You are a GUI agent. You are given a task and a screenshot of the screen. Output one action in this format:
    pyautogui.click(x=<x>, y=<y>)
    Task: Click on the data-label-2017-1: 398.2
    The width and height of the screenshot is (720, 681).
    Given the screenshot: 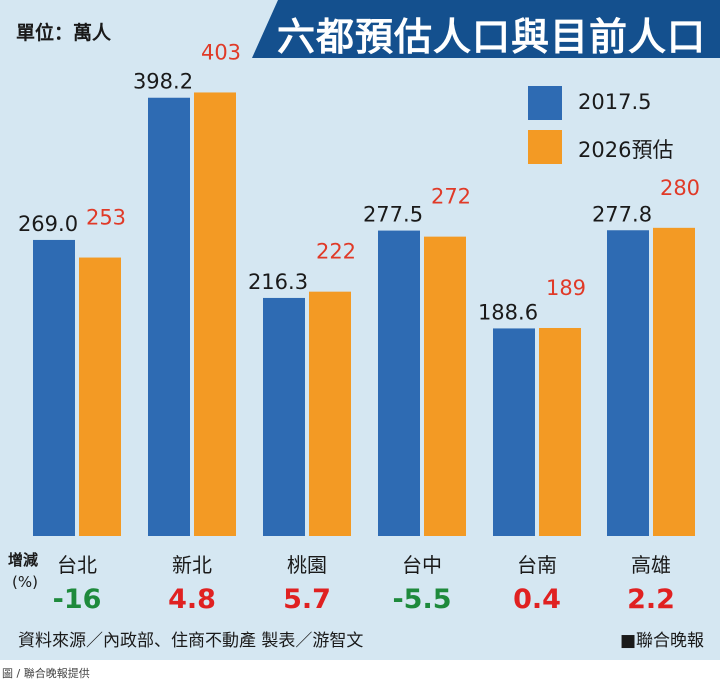 What is the action you would take?
    pyautogui.click(x=163, y=82)
    